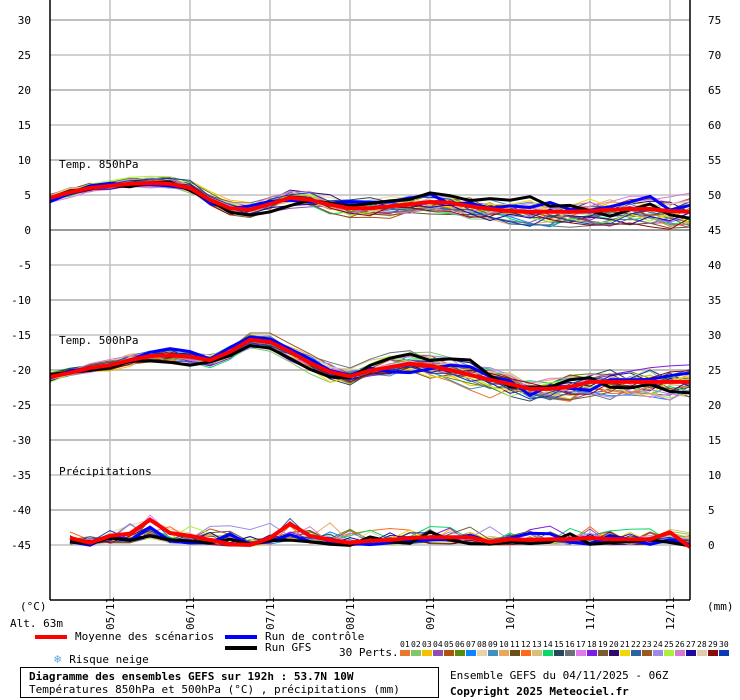 The height and width of the screenshot is (700, 740). I want to click on svg-text: 10/11, so click(510, 613).